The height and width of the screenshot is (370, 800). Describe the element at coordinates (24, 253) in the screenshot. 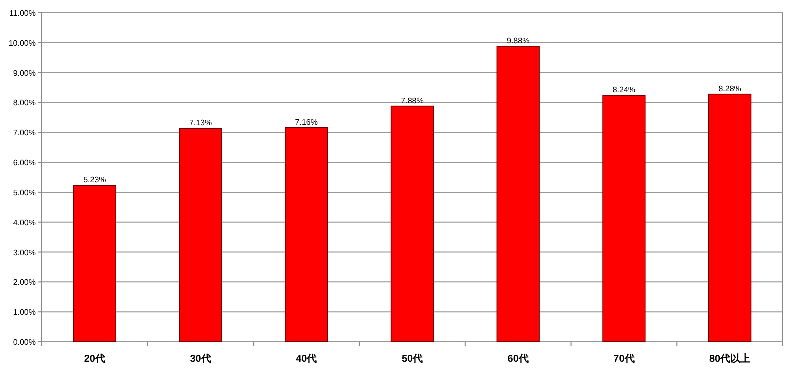

I see `y-tick-label: 3.00%` at that location.